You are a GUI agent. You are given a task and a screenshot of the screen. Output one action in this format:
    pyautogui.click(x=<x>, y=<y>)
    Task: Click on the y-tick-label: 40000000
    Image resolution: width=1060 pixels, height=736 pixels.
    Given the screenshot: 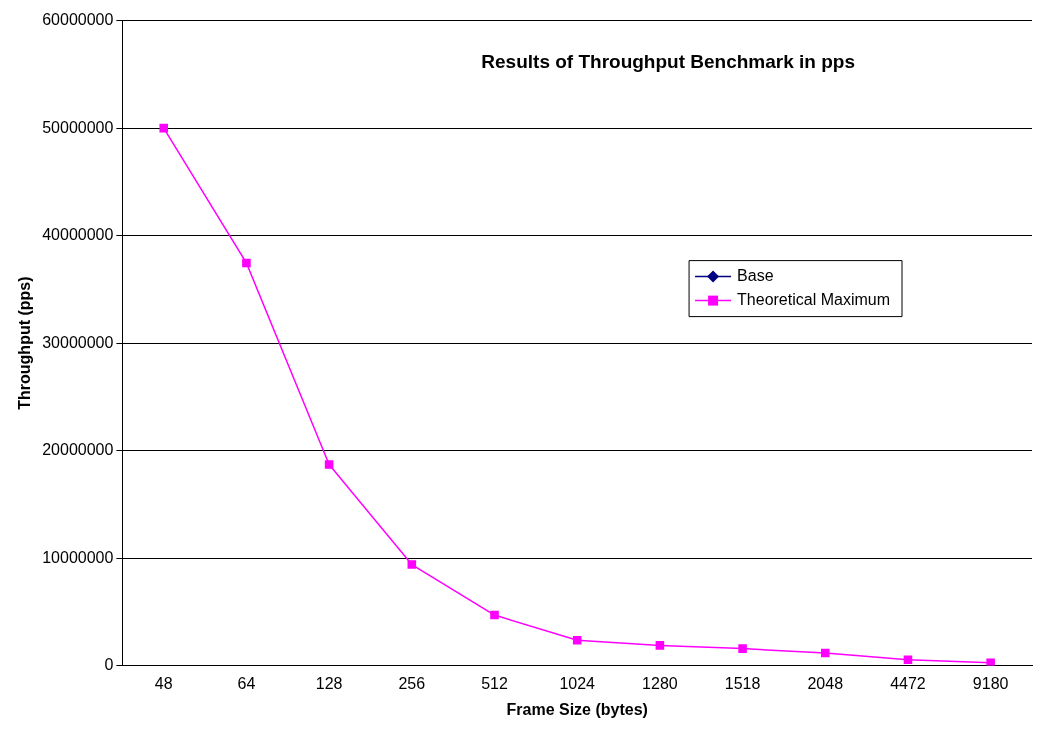 What is the action you would take?
    pyautogui.click(x=78, y=235)
    